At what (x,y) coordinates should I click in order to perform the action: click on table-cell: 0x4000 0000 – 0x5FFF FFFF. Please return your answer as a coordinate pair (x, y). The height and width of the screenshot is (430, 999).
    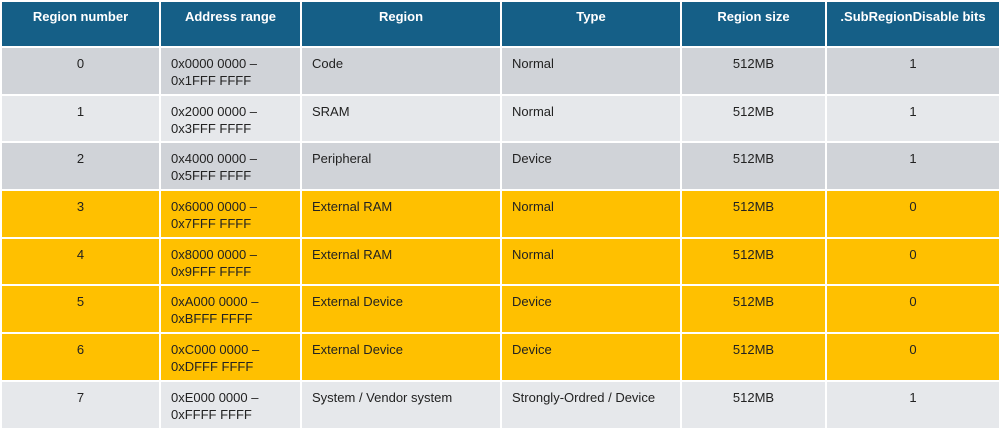
    Looking at the image, I should click on (230, 166).